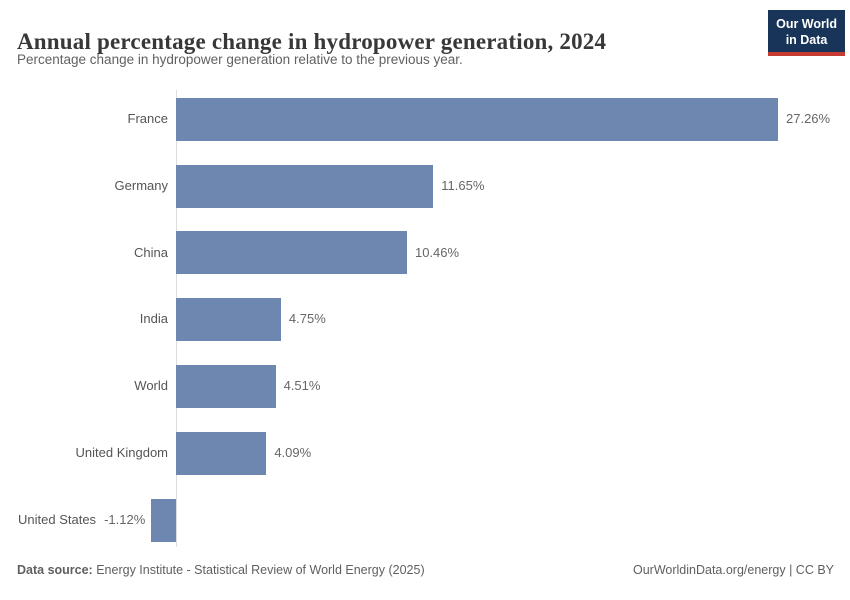  Describe the element at coordinates (437, 252) in the screenshot. I see `value-label-china: 10.46%` at that location.